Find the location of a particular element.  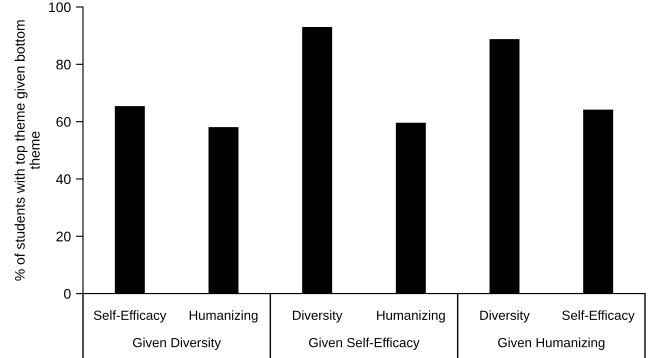

y-tick-label: 60 is located at coordinates (63, 121).